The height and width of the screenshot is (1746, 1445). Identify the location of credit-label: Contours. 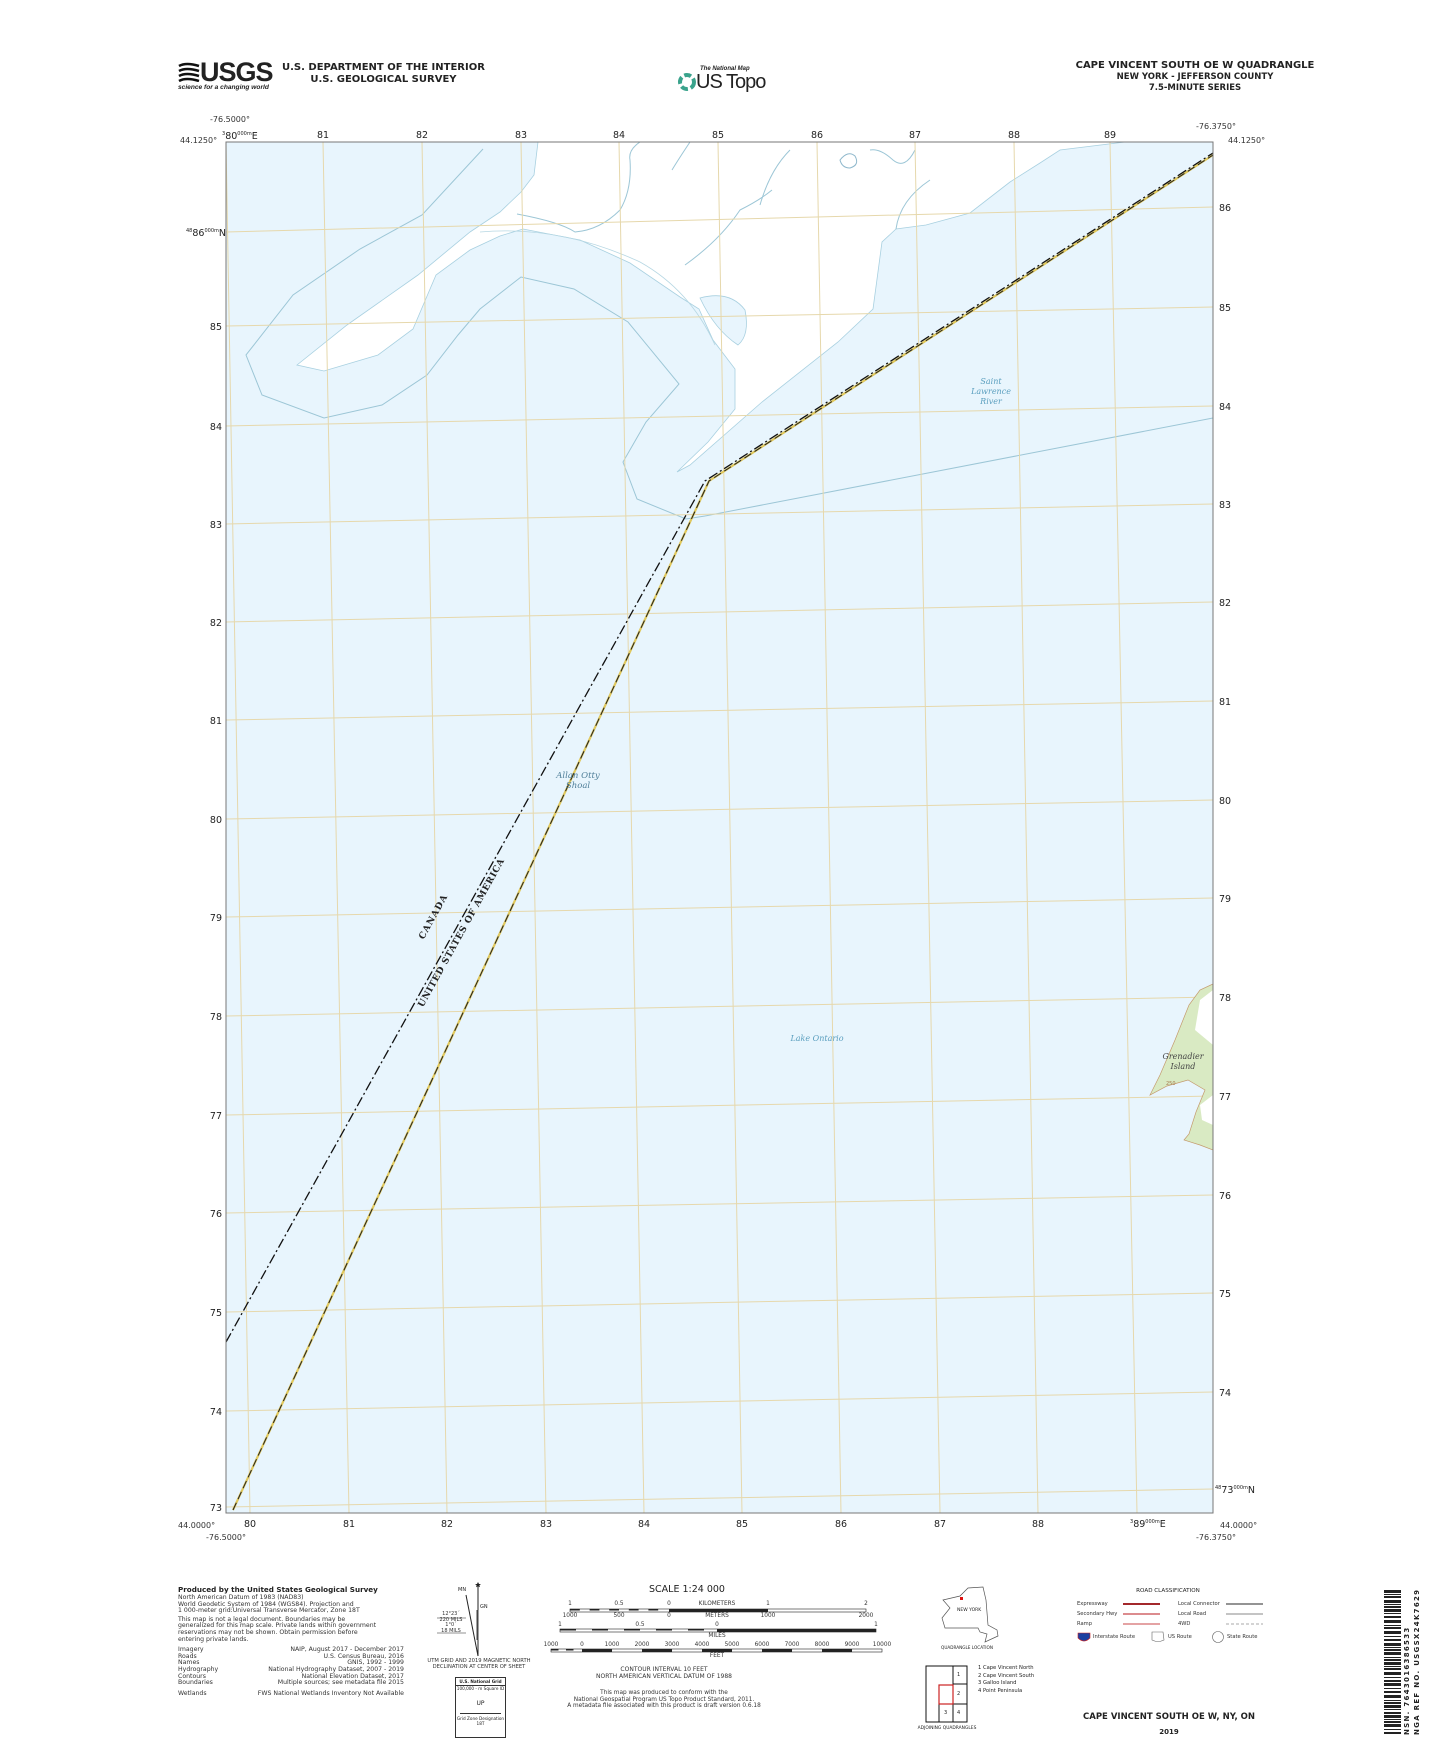
(192, 1676).